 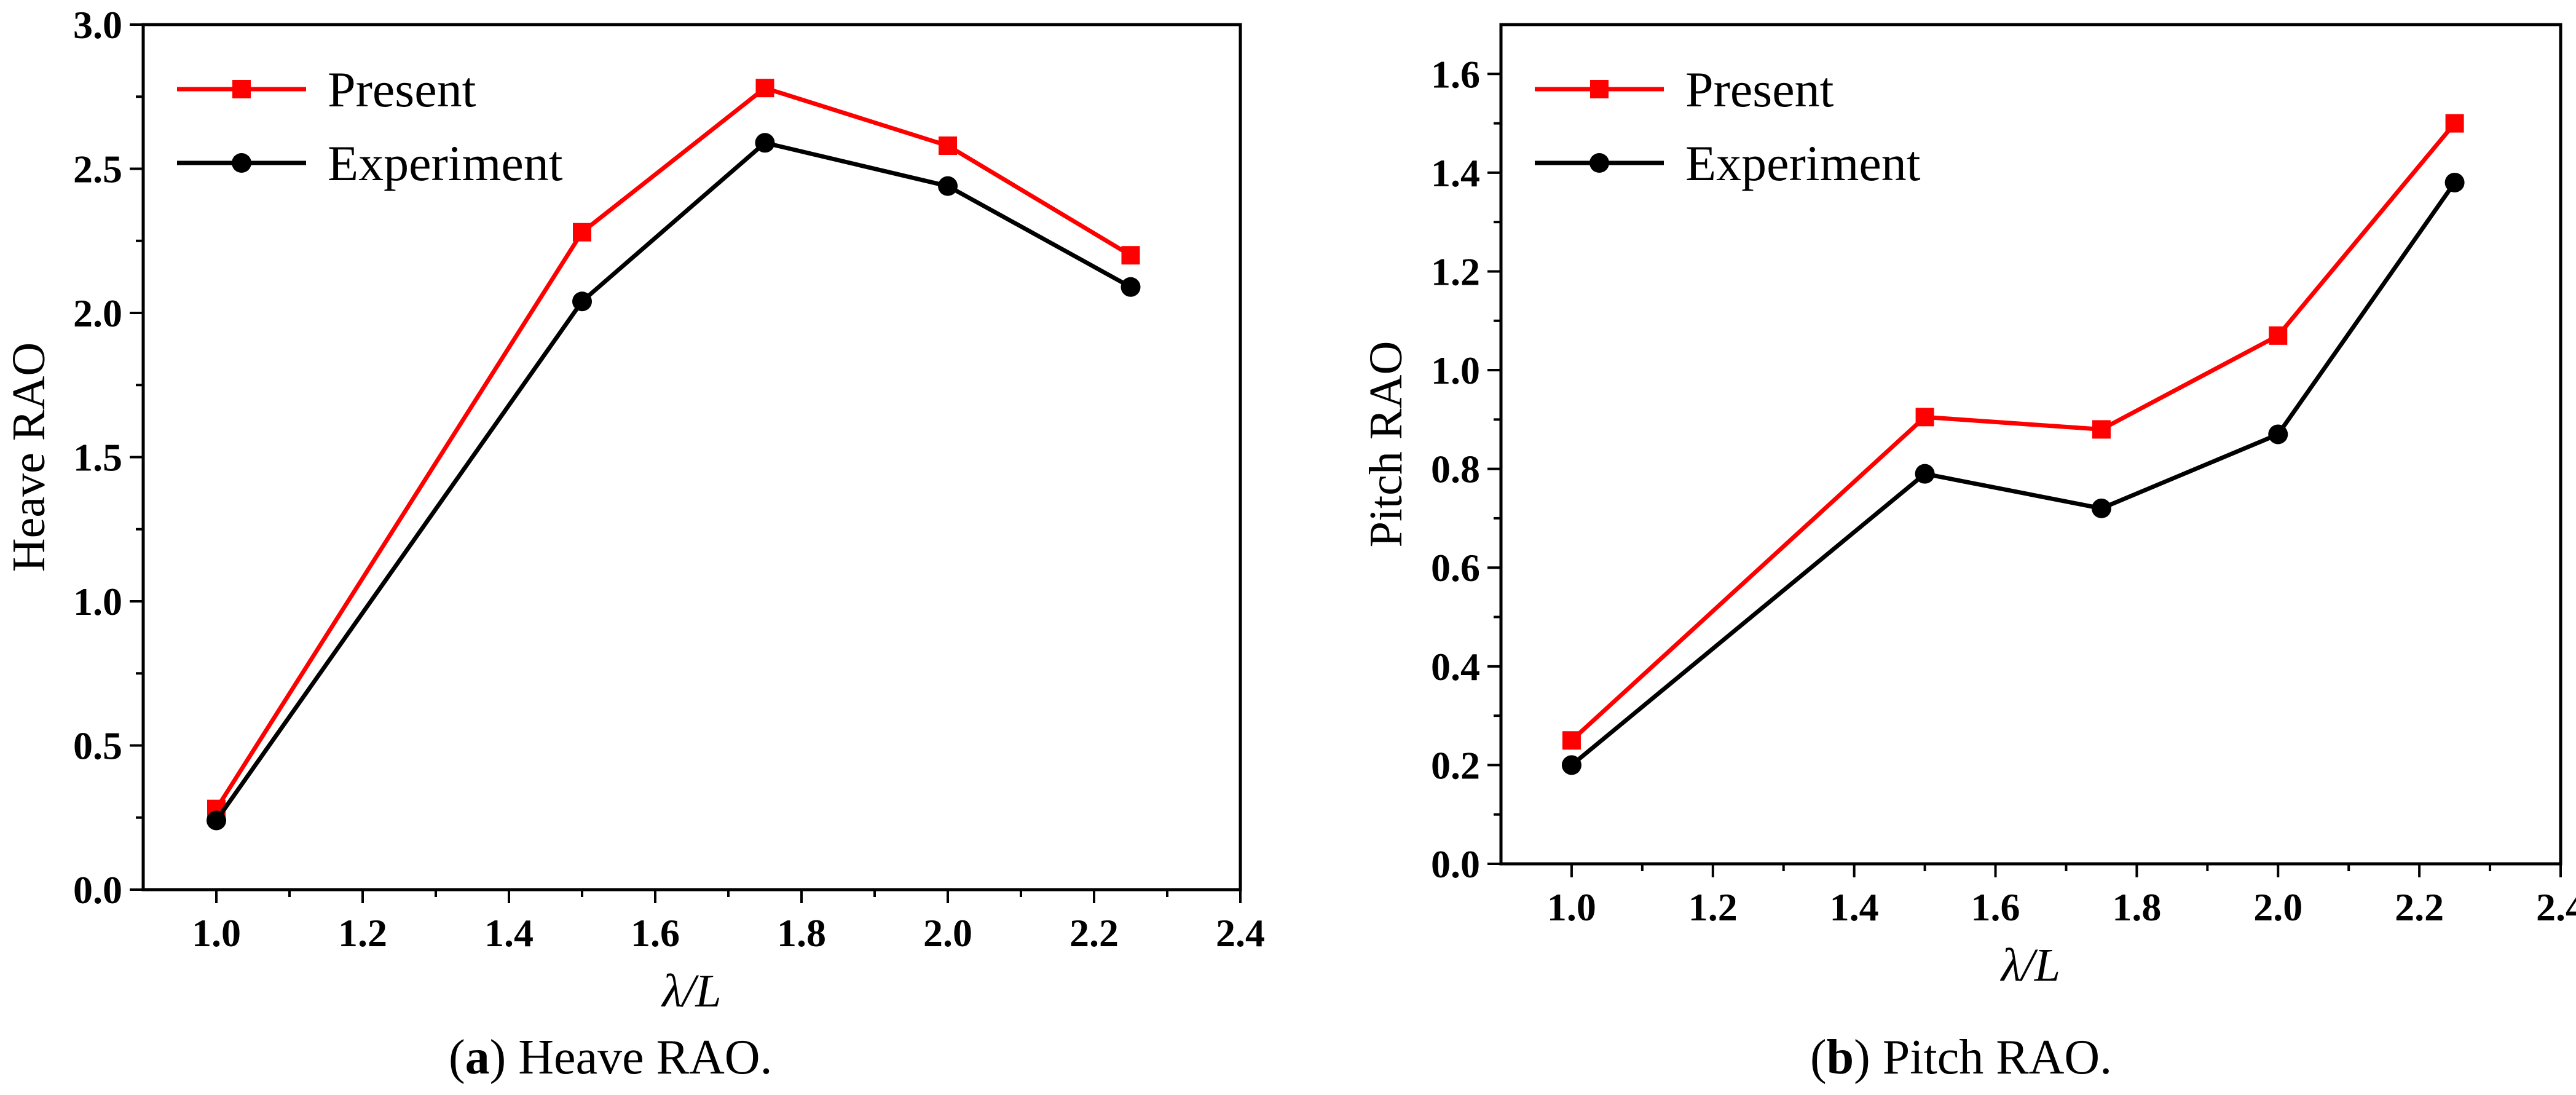 I want to click on panel-a-x-tick-label: 2.4, so click(x=1241, y=933).